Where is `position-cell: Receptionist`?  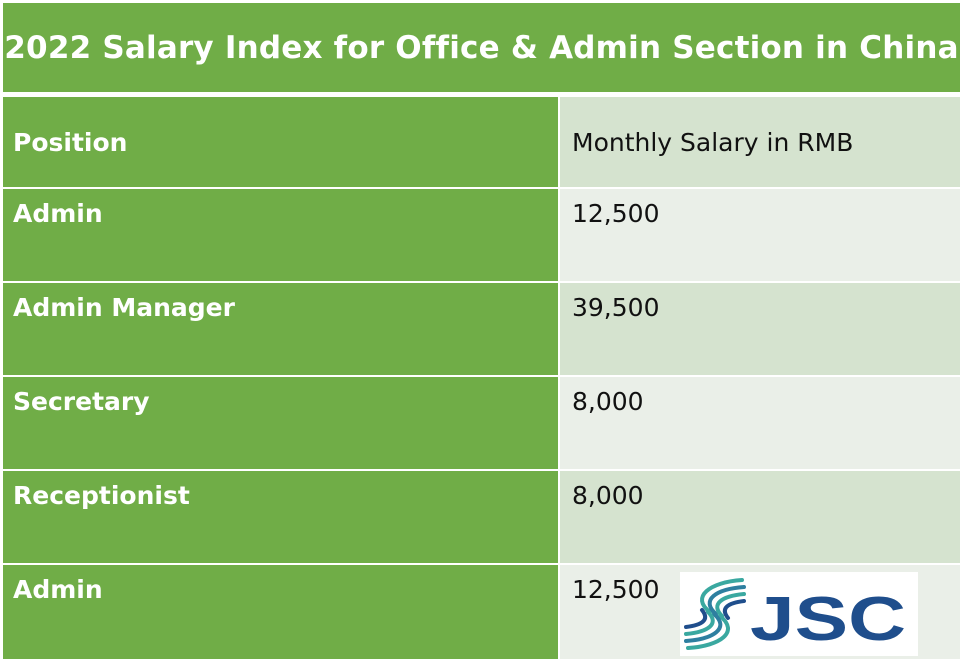 position-cell: Receptionist is located at coordinates (281, 517).